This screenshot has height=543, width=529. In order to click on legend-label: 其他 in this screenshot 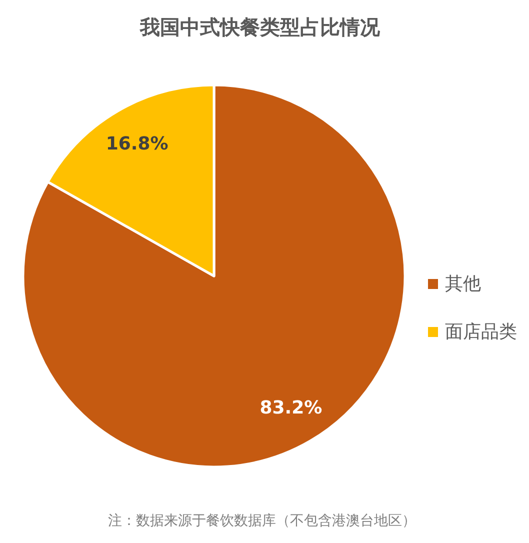, I will do `click(463, 284)`.